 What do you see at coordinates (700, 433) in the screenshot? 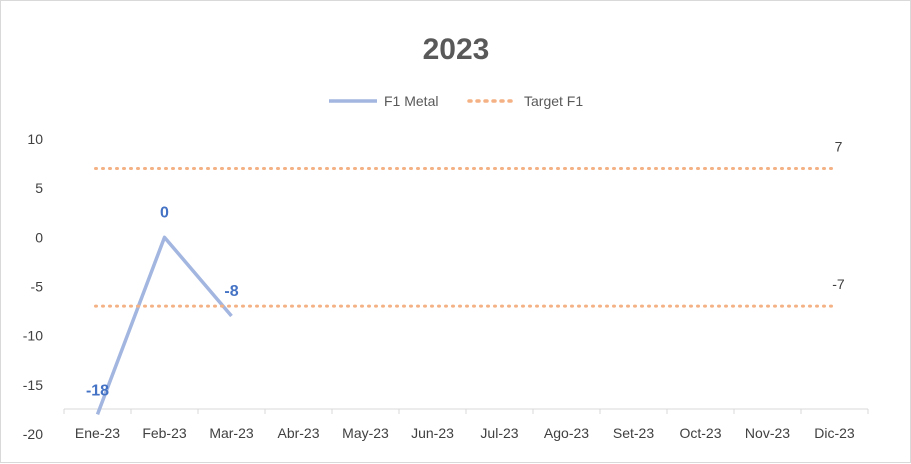
I see `x-tick-label: Oct-23` at bounding box center [700, 433].